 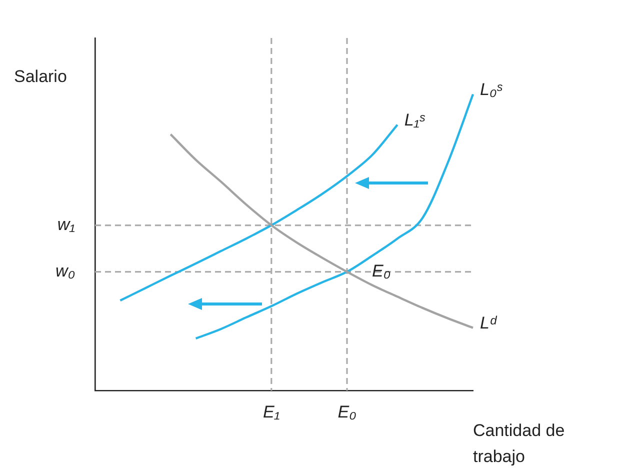 What do you see at coordinates (491, 90) in the screenshot?
I see `series-label: L₀ˢ` at bounding box center [491, 90].